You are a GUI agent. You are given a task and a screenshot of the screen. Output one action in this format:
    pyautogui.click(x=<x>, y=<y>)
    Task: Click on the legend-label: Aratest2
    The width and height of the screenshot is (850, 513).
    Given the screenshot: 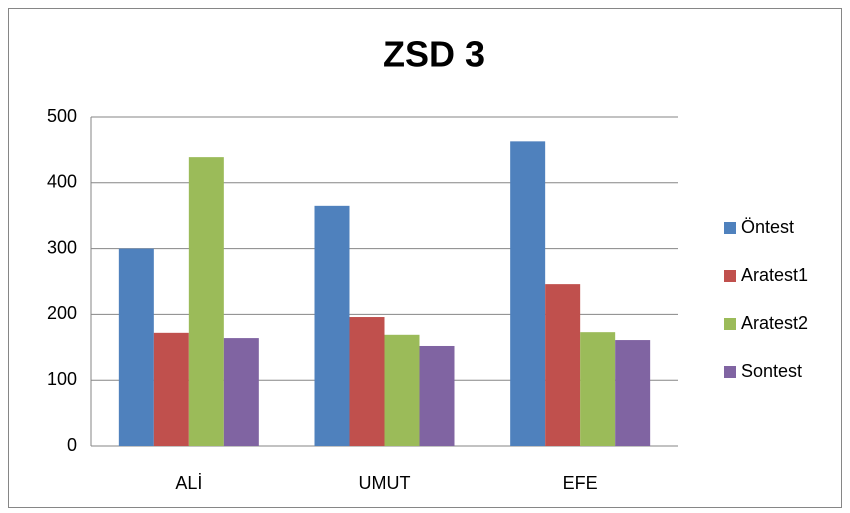 What is the action you would take?
    pyautogui.click(x=774, y=323)
    